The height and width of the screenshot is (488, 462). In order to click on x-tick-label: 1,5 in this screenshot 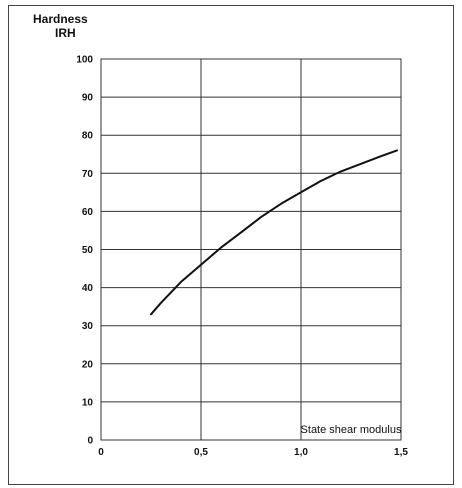, I will do `click(401, 452)`.